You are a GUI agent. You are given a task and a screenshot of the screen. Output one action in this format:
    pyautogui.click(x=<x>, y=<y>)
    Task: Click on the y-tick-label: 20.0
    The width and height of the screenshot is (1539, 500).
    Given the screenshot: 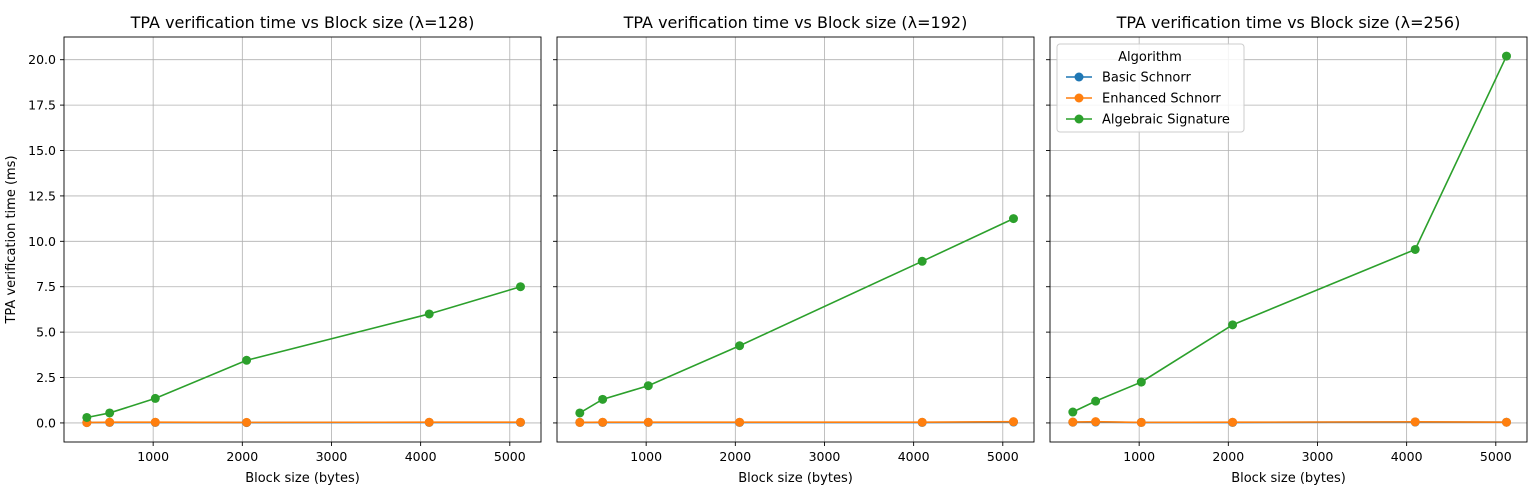 What is the action you would take?
    pyautogui.click(x=42, y=59)
    